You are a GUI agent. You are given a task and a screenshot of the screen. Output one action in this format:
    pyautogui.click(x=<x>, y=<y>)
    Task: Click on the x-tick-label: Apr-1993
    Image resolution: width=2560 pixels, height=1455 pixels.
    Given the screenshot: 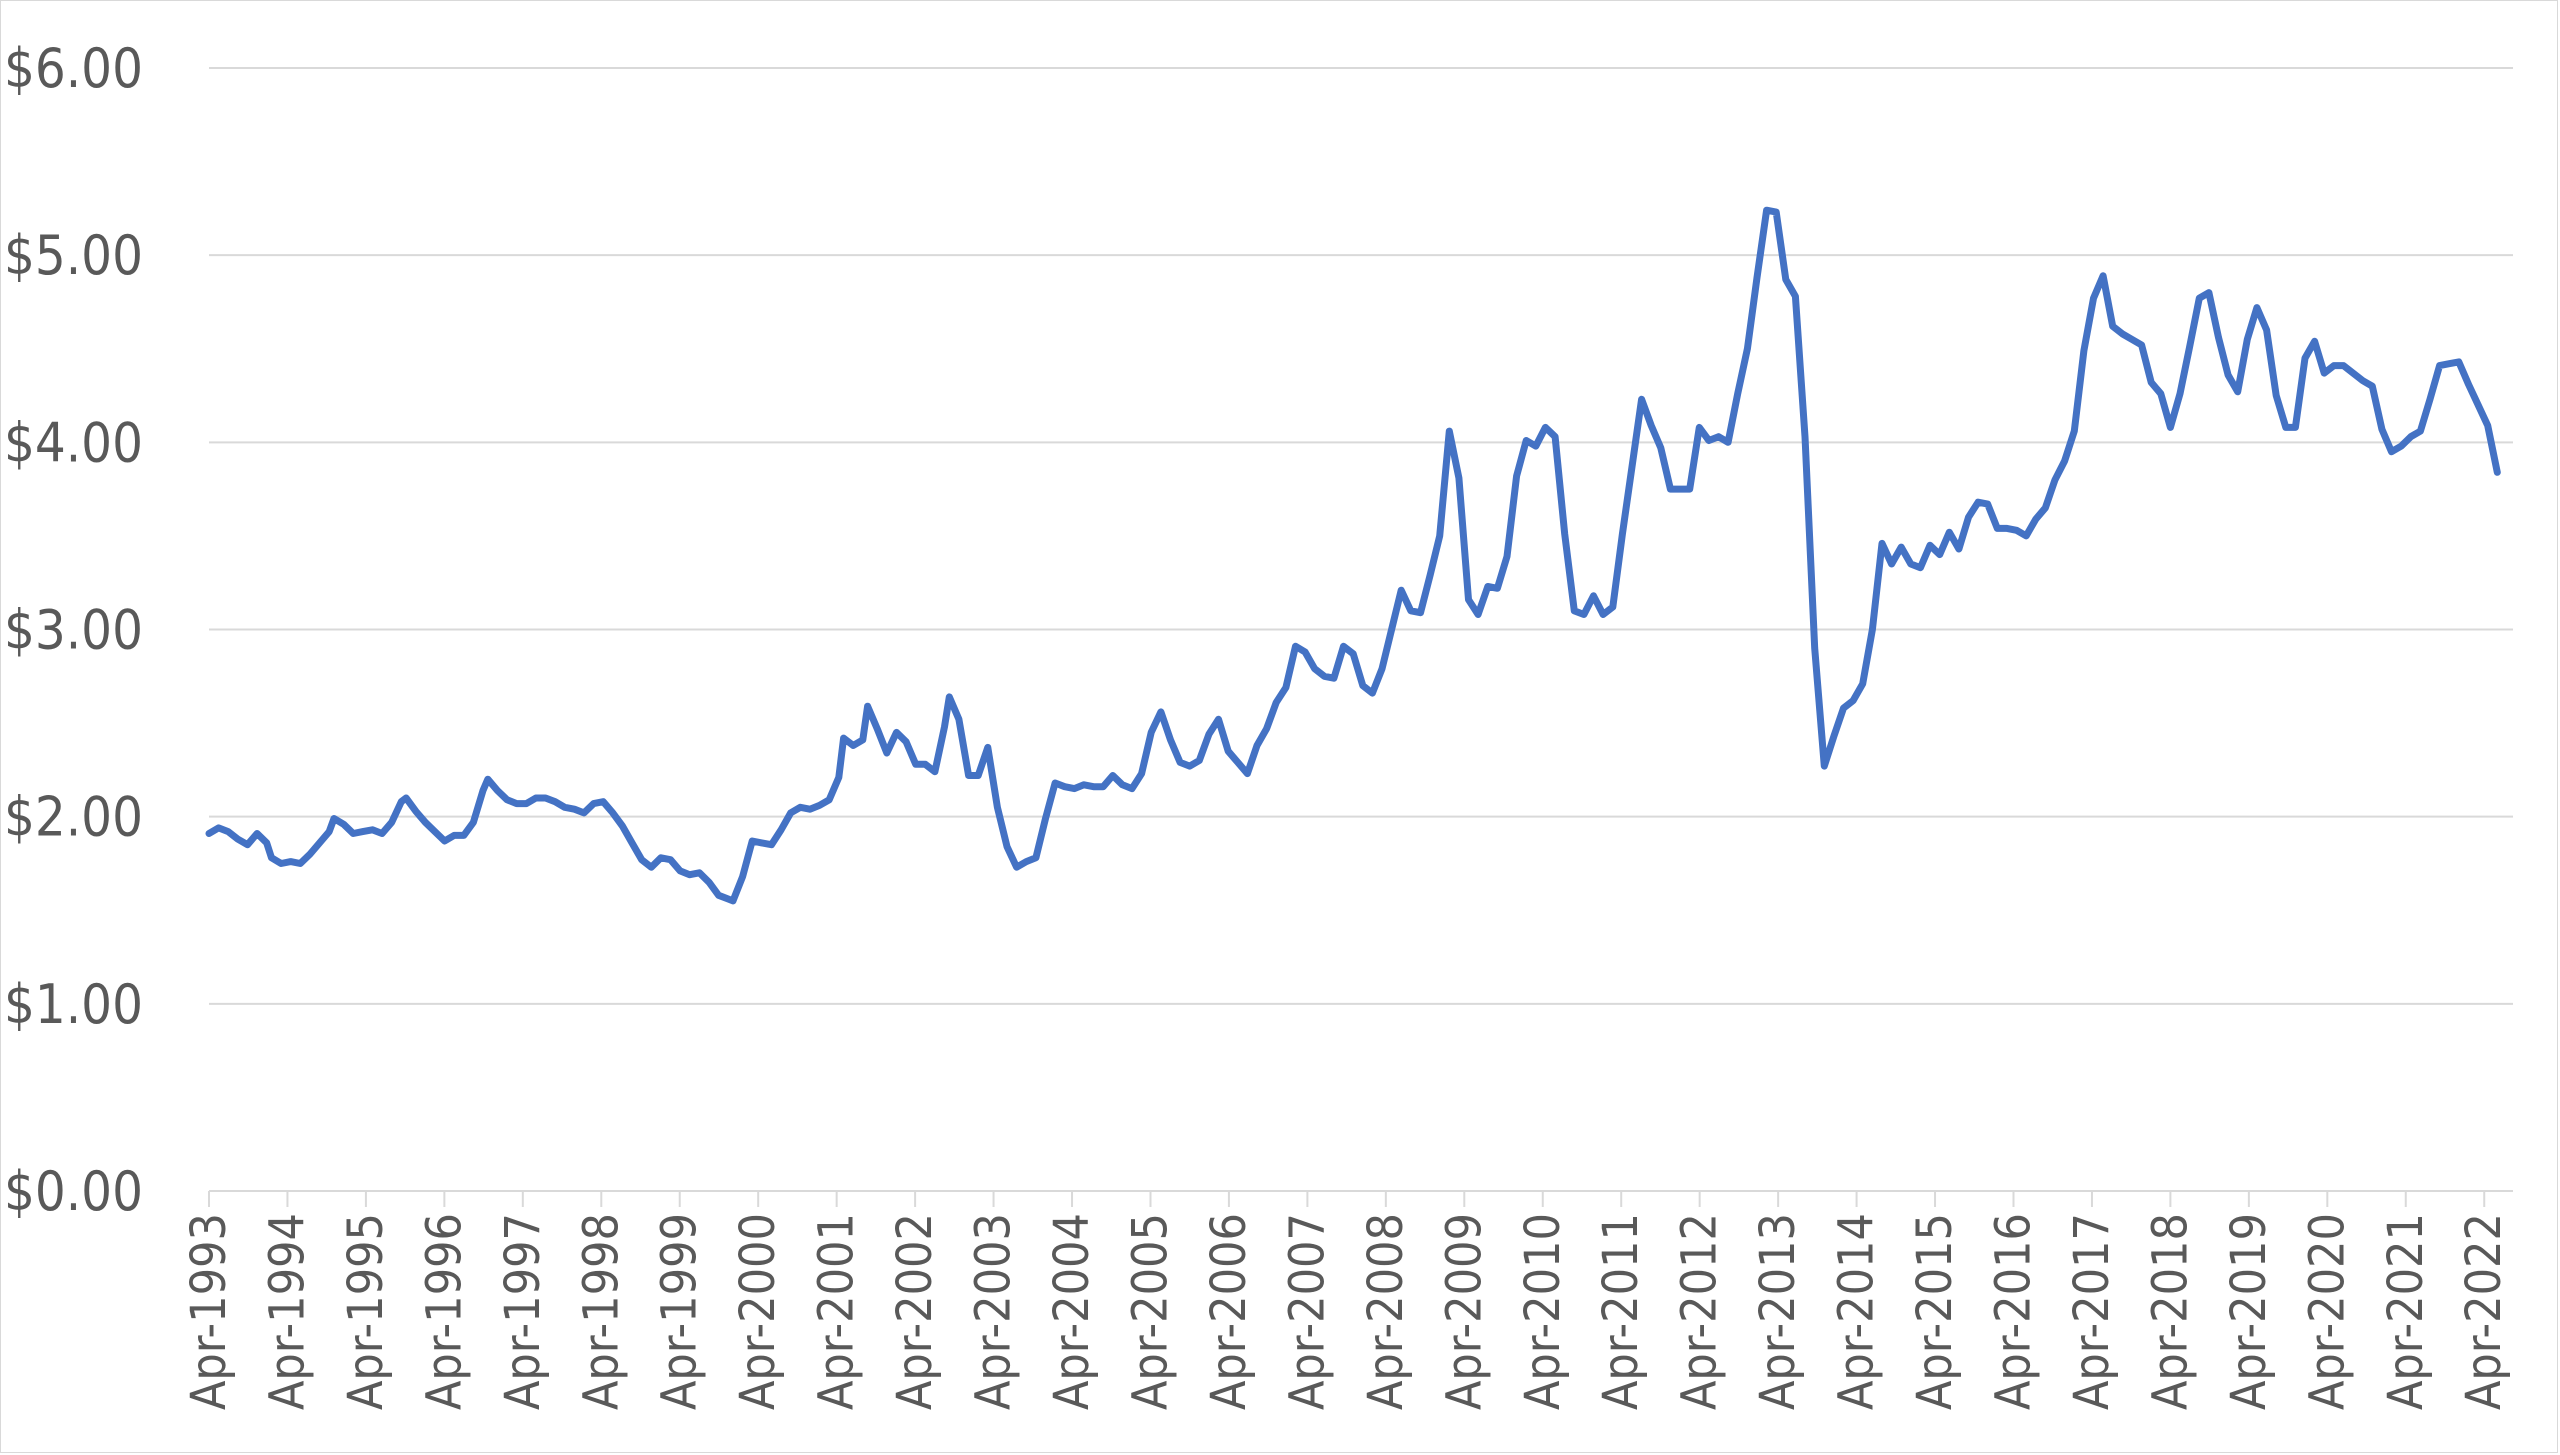 What is the action you would take?
    pyautogui.click(x=209, y=1311)
    